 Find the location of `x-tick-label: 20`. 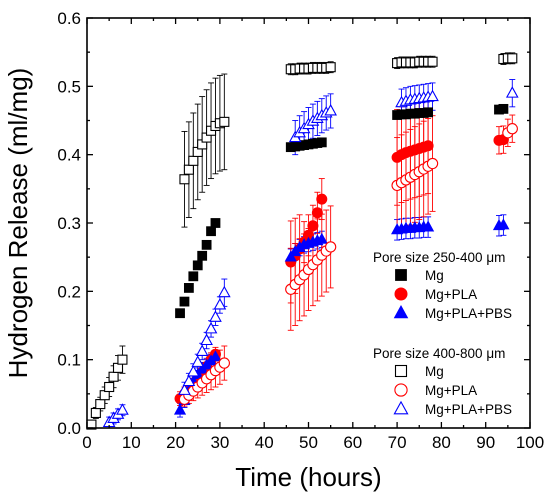

x-tick-label: 20 is located at coordinates (175, 442).